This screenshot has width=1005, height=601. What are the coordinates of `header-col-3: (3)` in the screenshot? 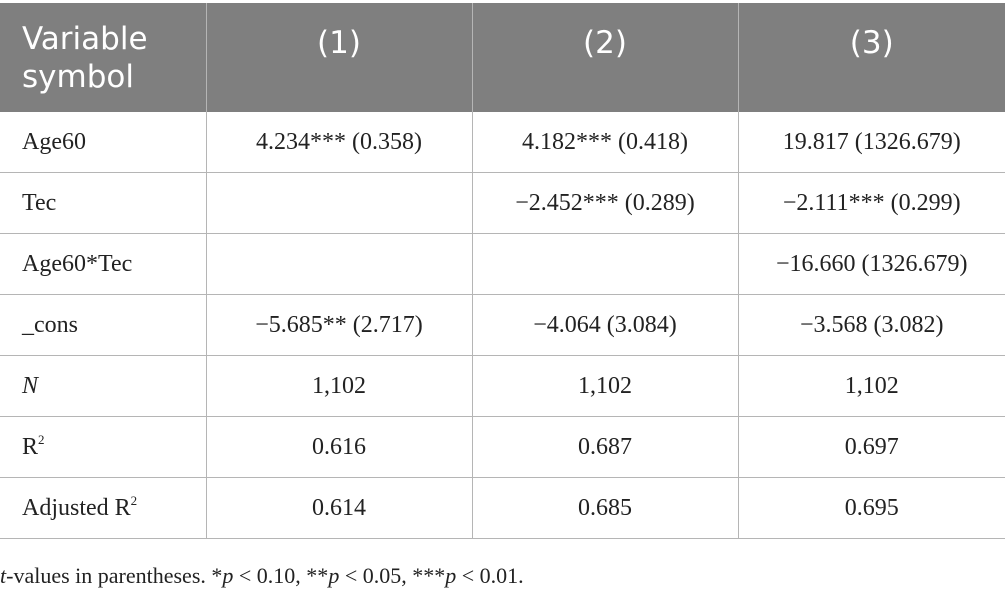 It's located at (871, 57).